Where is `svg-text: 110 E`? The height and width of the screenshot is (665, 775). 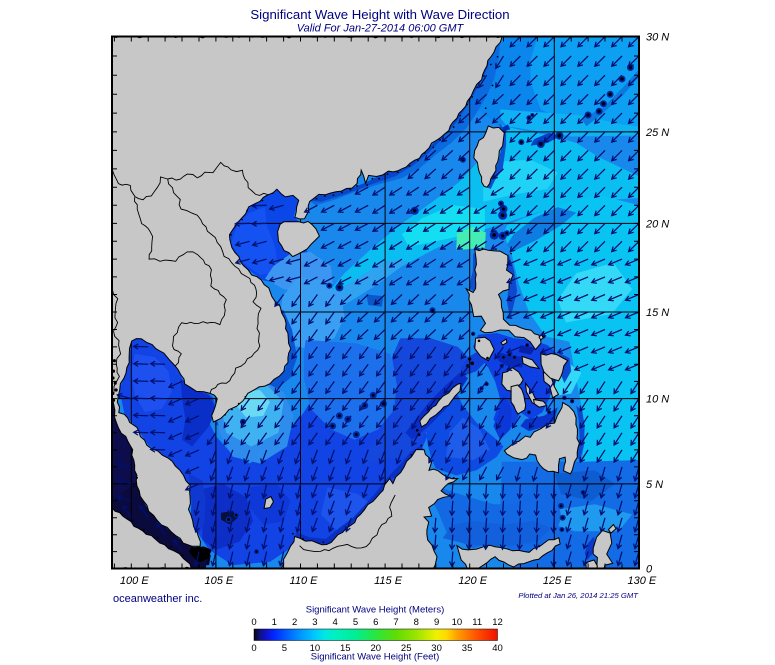 svg-text: 110 E is located at coordinates (304, 581).